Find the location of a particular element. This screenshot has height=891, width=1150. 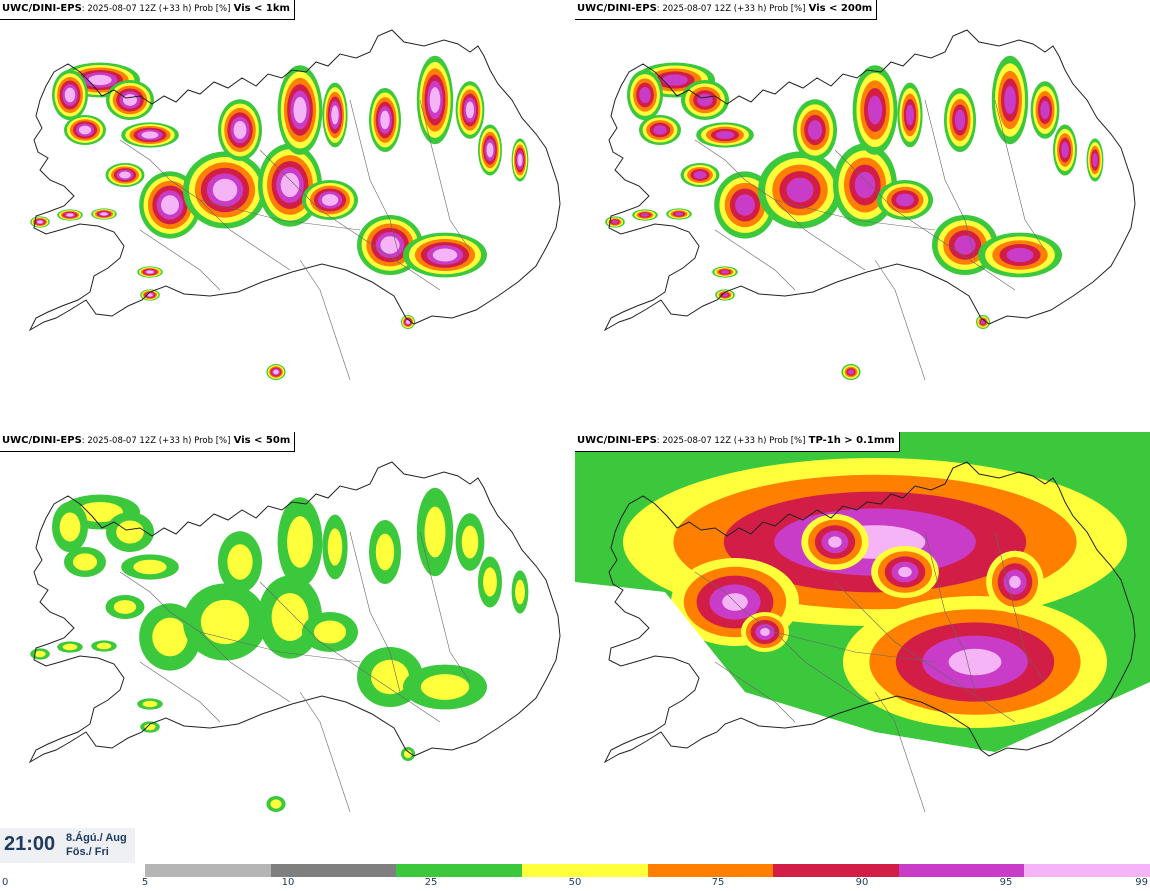

colorbar-tick-label: 95 is located at coordinates (1006, 882).